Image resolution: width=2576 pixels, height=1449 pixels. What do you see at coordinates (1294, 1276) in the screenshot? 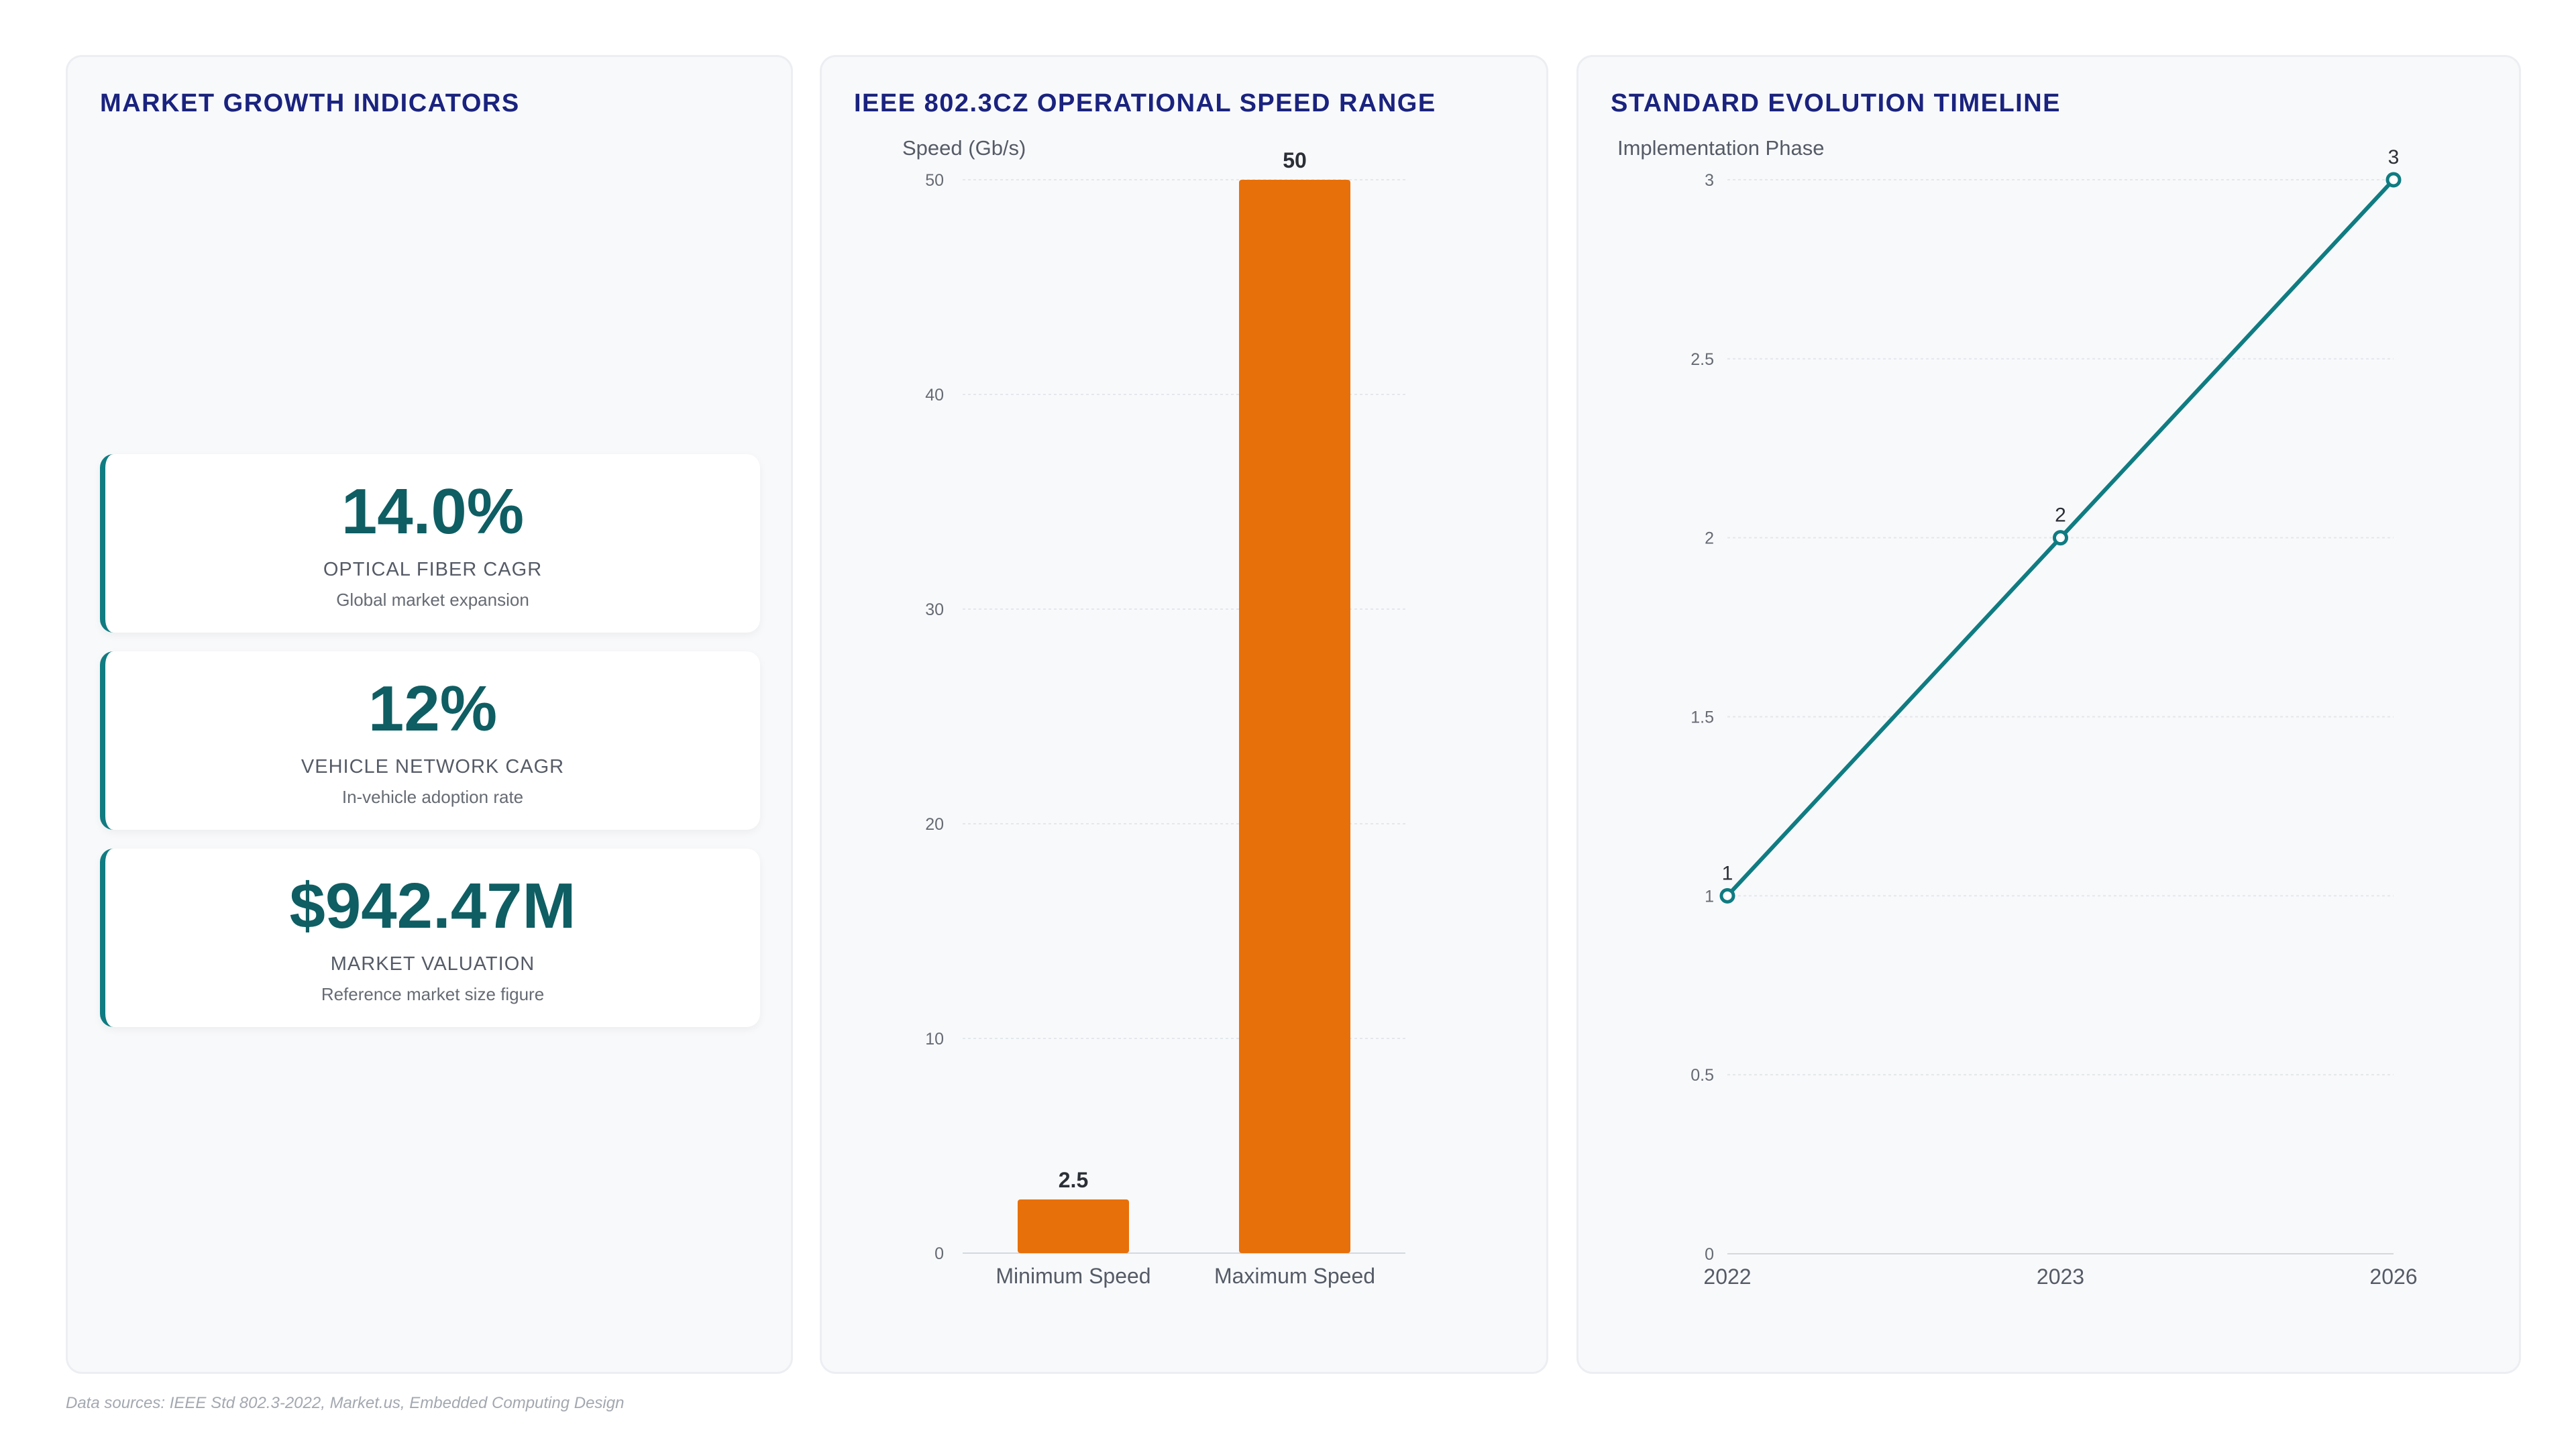
I see `x-tick-label: Maximum Speed` at bounding box center [1294, 1276].